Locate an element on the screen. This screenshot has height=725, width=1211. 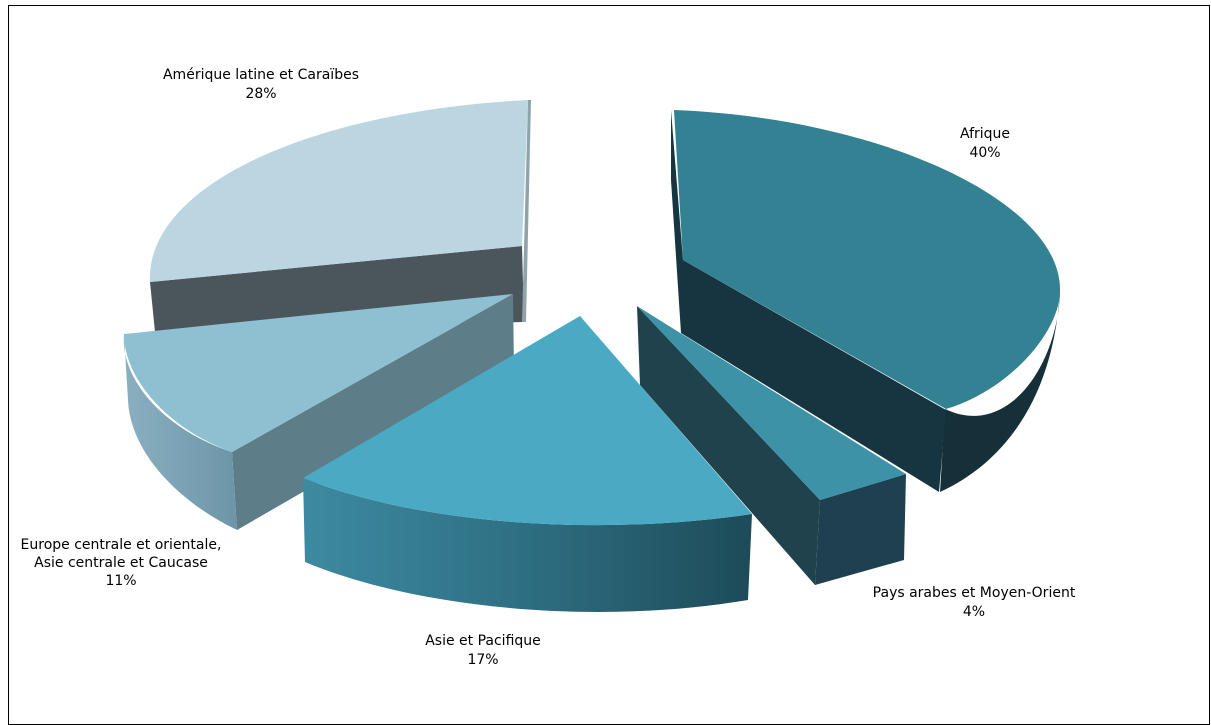
label-asie-pct: 17% is located at coordinates (482, 660).